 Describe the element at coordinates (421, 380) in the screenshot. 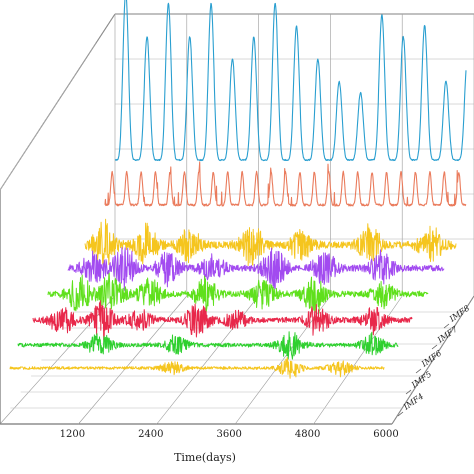

I see `depth-tick-label: IMF5` at that location.